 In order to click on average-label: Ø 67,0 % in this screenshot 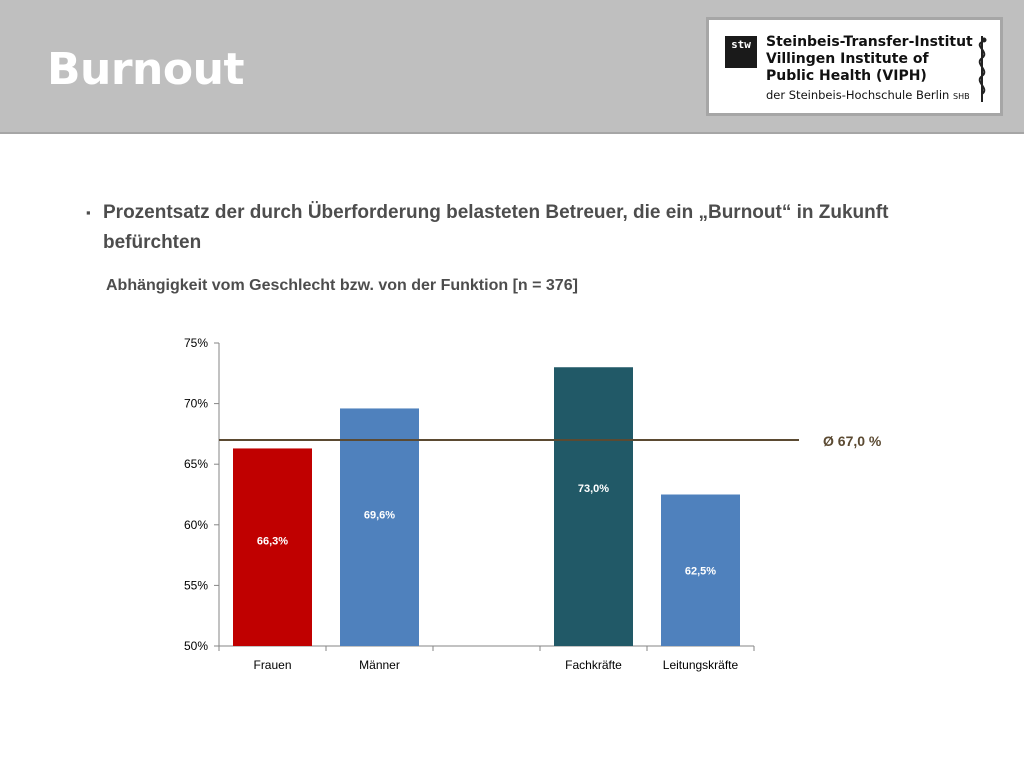, I will do `click(852, 441)`.